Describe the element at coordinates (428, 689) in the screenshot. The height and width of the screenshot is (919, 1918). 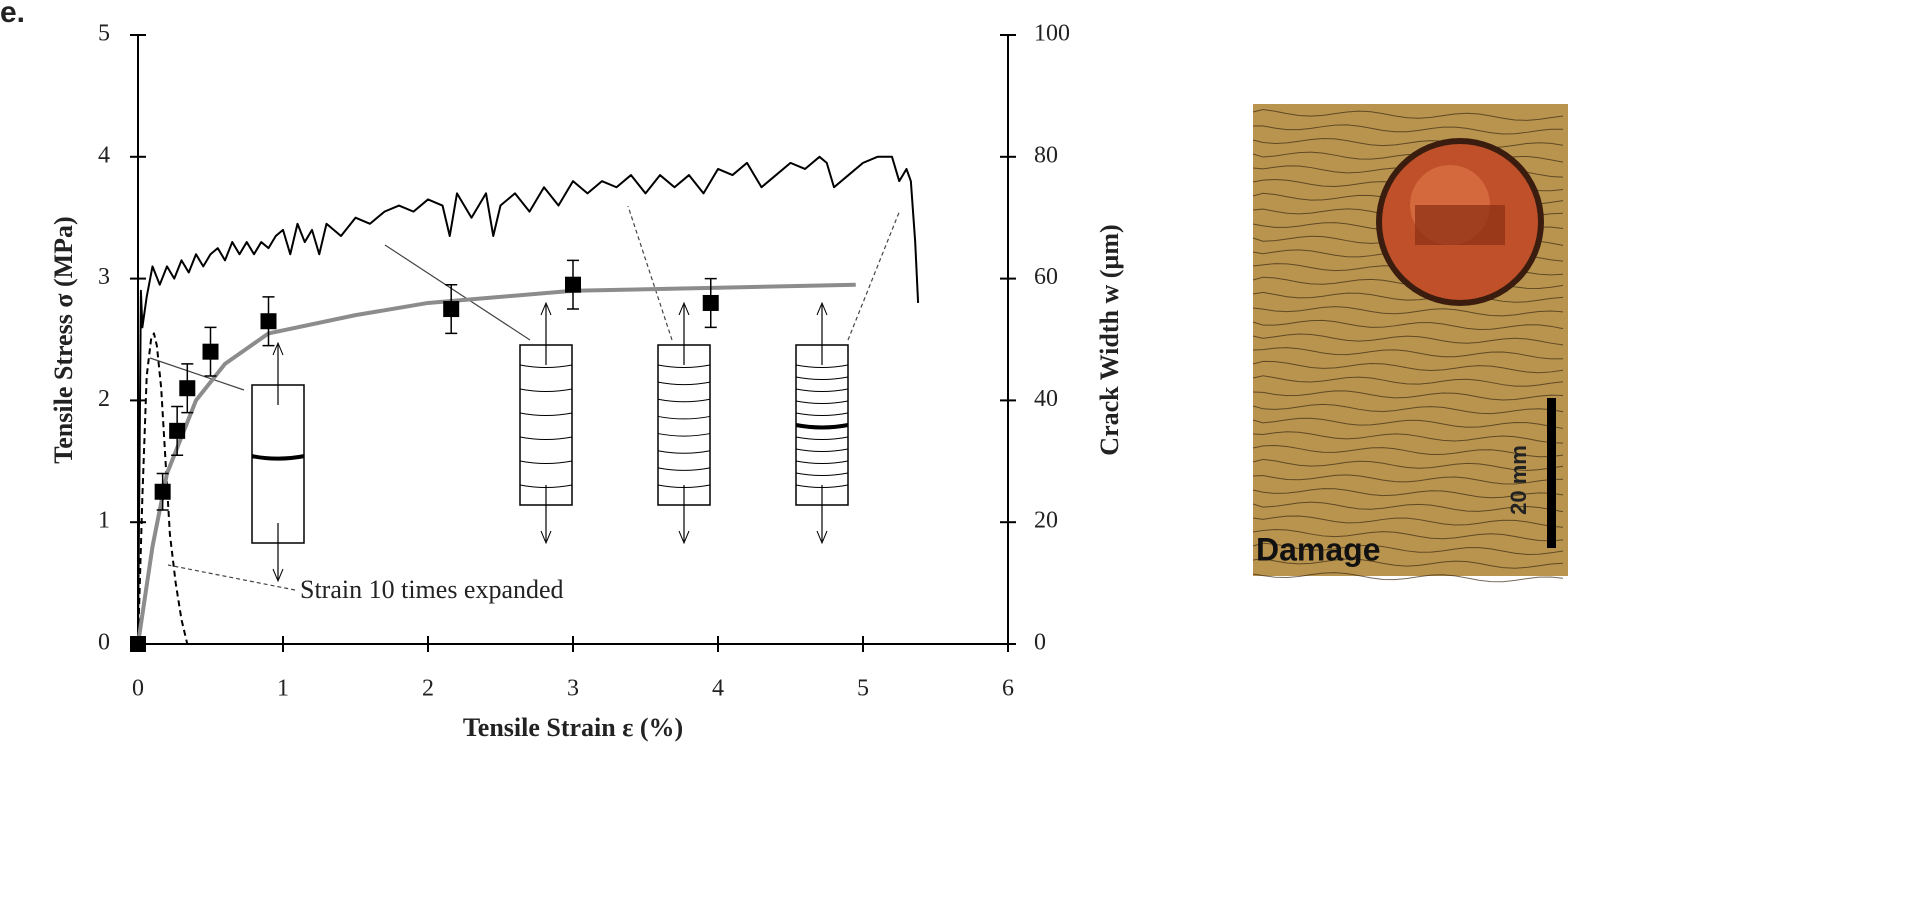
I see `x-tick-label: 2` at that location.